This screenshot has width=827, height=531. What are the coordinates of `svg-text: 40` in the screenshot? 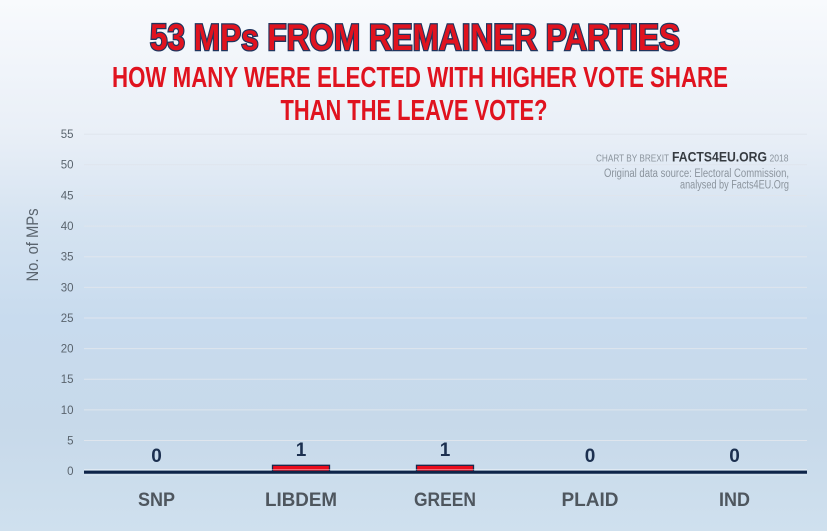 It's located at (67, 227).